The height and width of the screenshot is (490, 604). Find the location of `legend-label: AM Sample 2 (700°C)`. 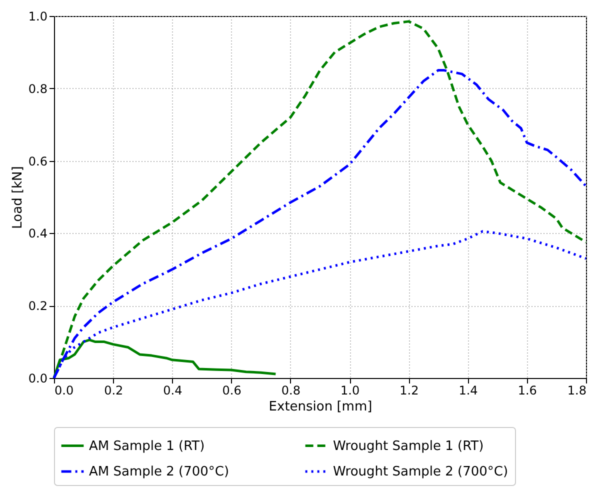

legend-label: AM Sample 2 (700°C) is located at coordinates (159, 472).